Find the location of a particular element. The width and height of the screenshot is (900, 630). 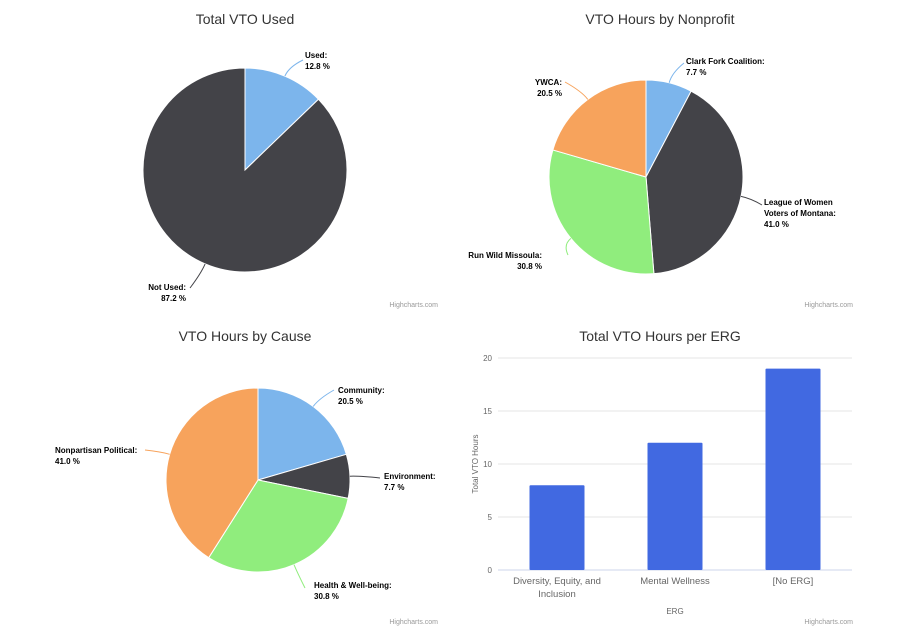

chart2-label-value-3: 30.8 % is located at coordinates (529, 266).